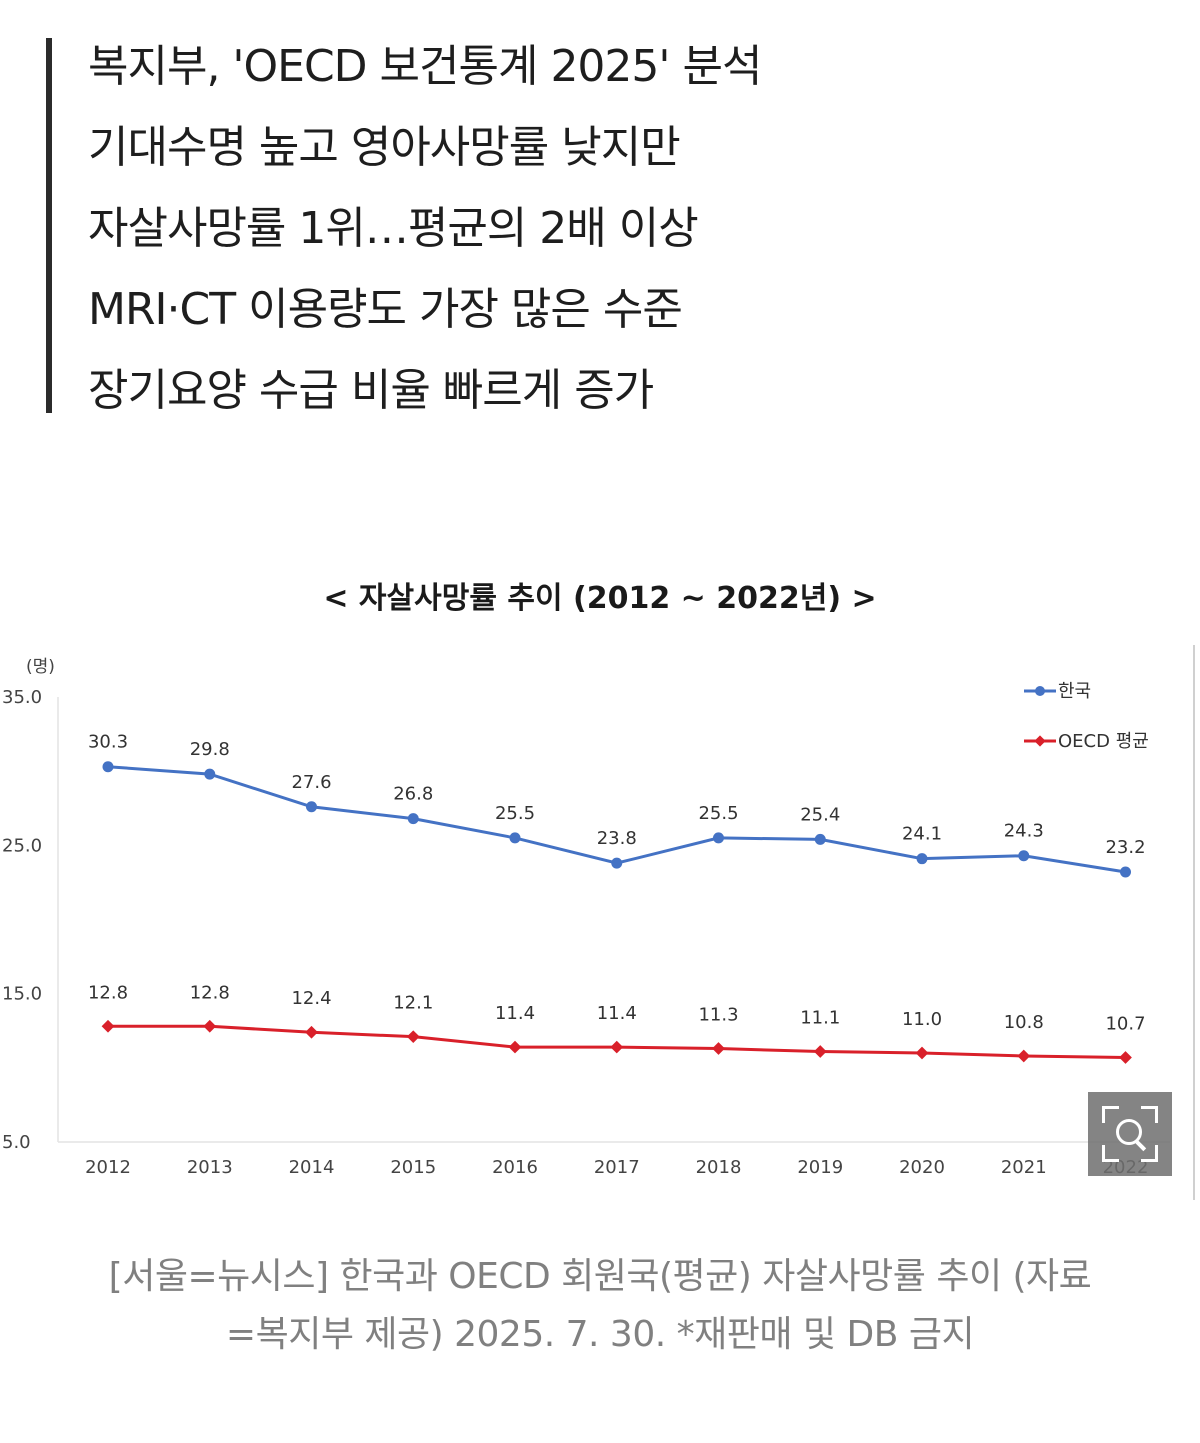 This screenshot has height=1443, width=1200. Describe the element at coordinates (413, 794) in the screenshot. I see `data-label: 26.8` at that location.